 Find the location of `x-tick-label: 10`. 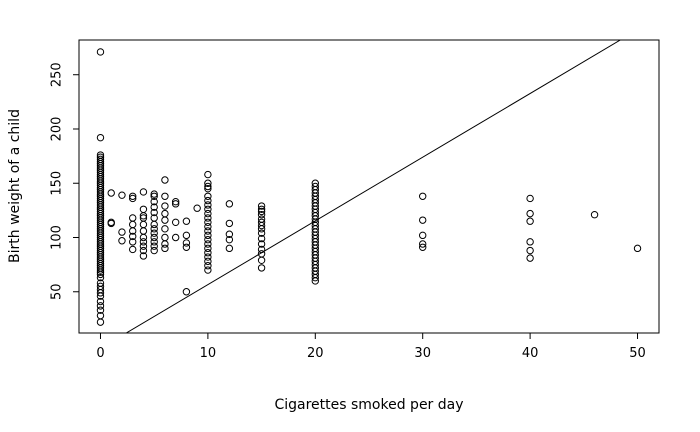

x-tick-label: 10 is located at coordinates (208, 353).